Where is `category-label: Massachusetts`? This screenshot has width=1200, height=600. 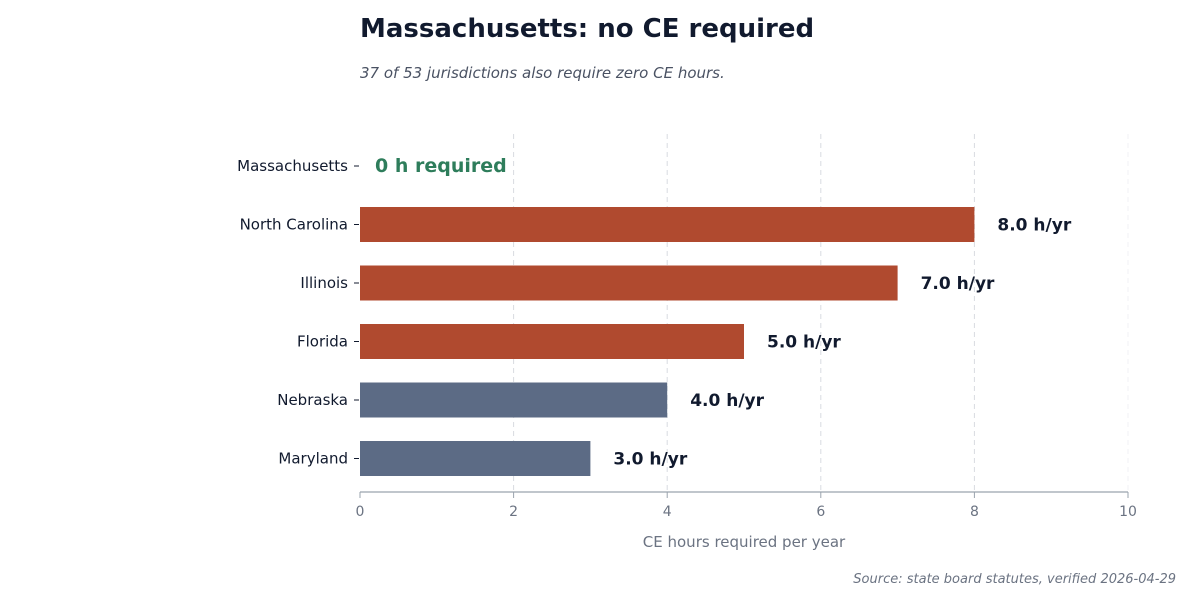
category-label: Massachusetts is located at coordinates (292, 166).